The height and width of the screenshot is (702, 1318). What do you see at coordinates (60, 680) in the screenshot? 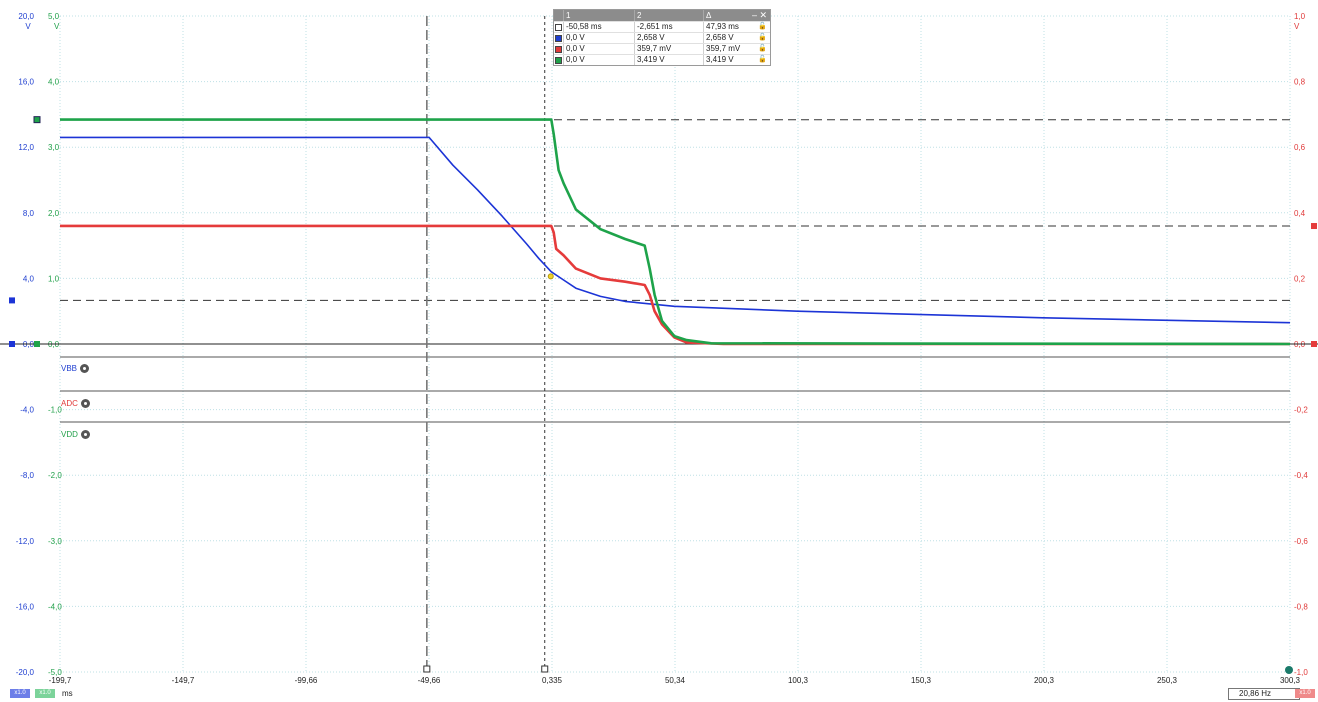
I see `x-tick-label: -199,7` at bounding box center [60, 680].